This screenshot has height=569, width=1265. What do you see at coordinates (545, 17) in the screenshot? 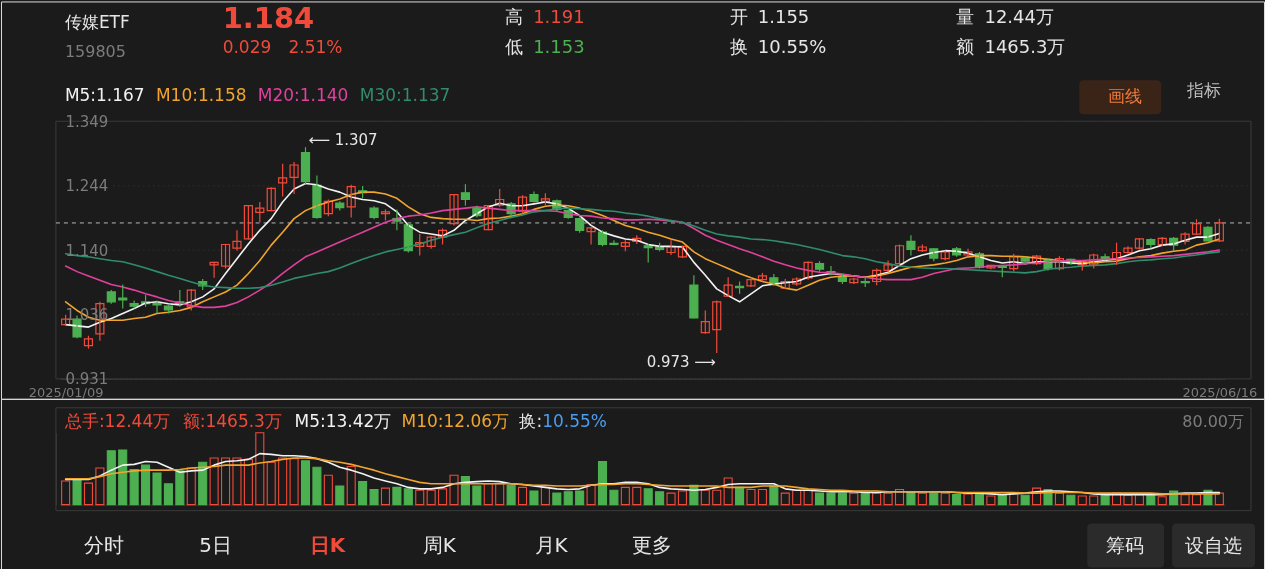
I see `text: 高 1.191` at bounding box center [545, 17].